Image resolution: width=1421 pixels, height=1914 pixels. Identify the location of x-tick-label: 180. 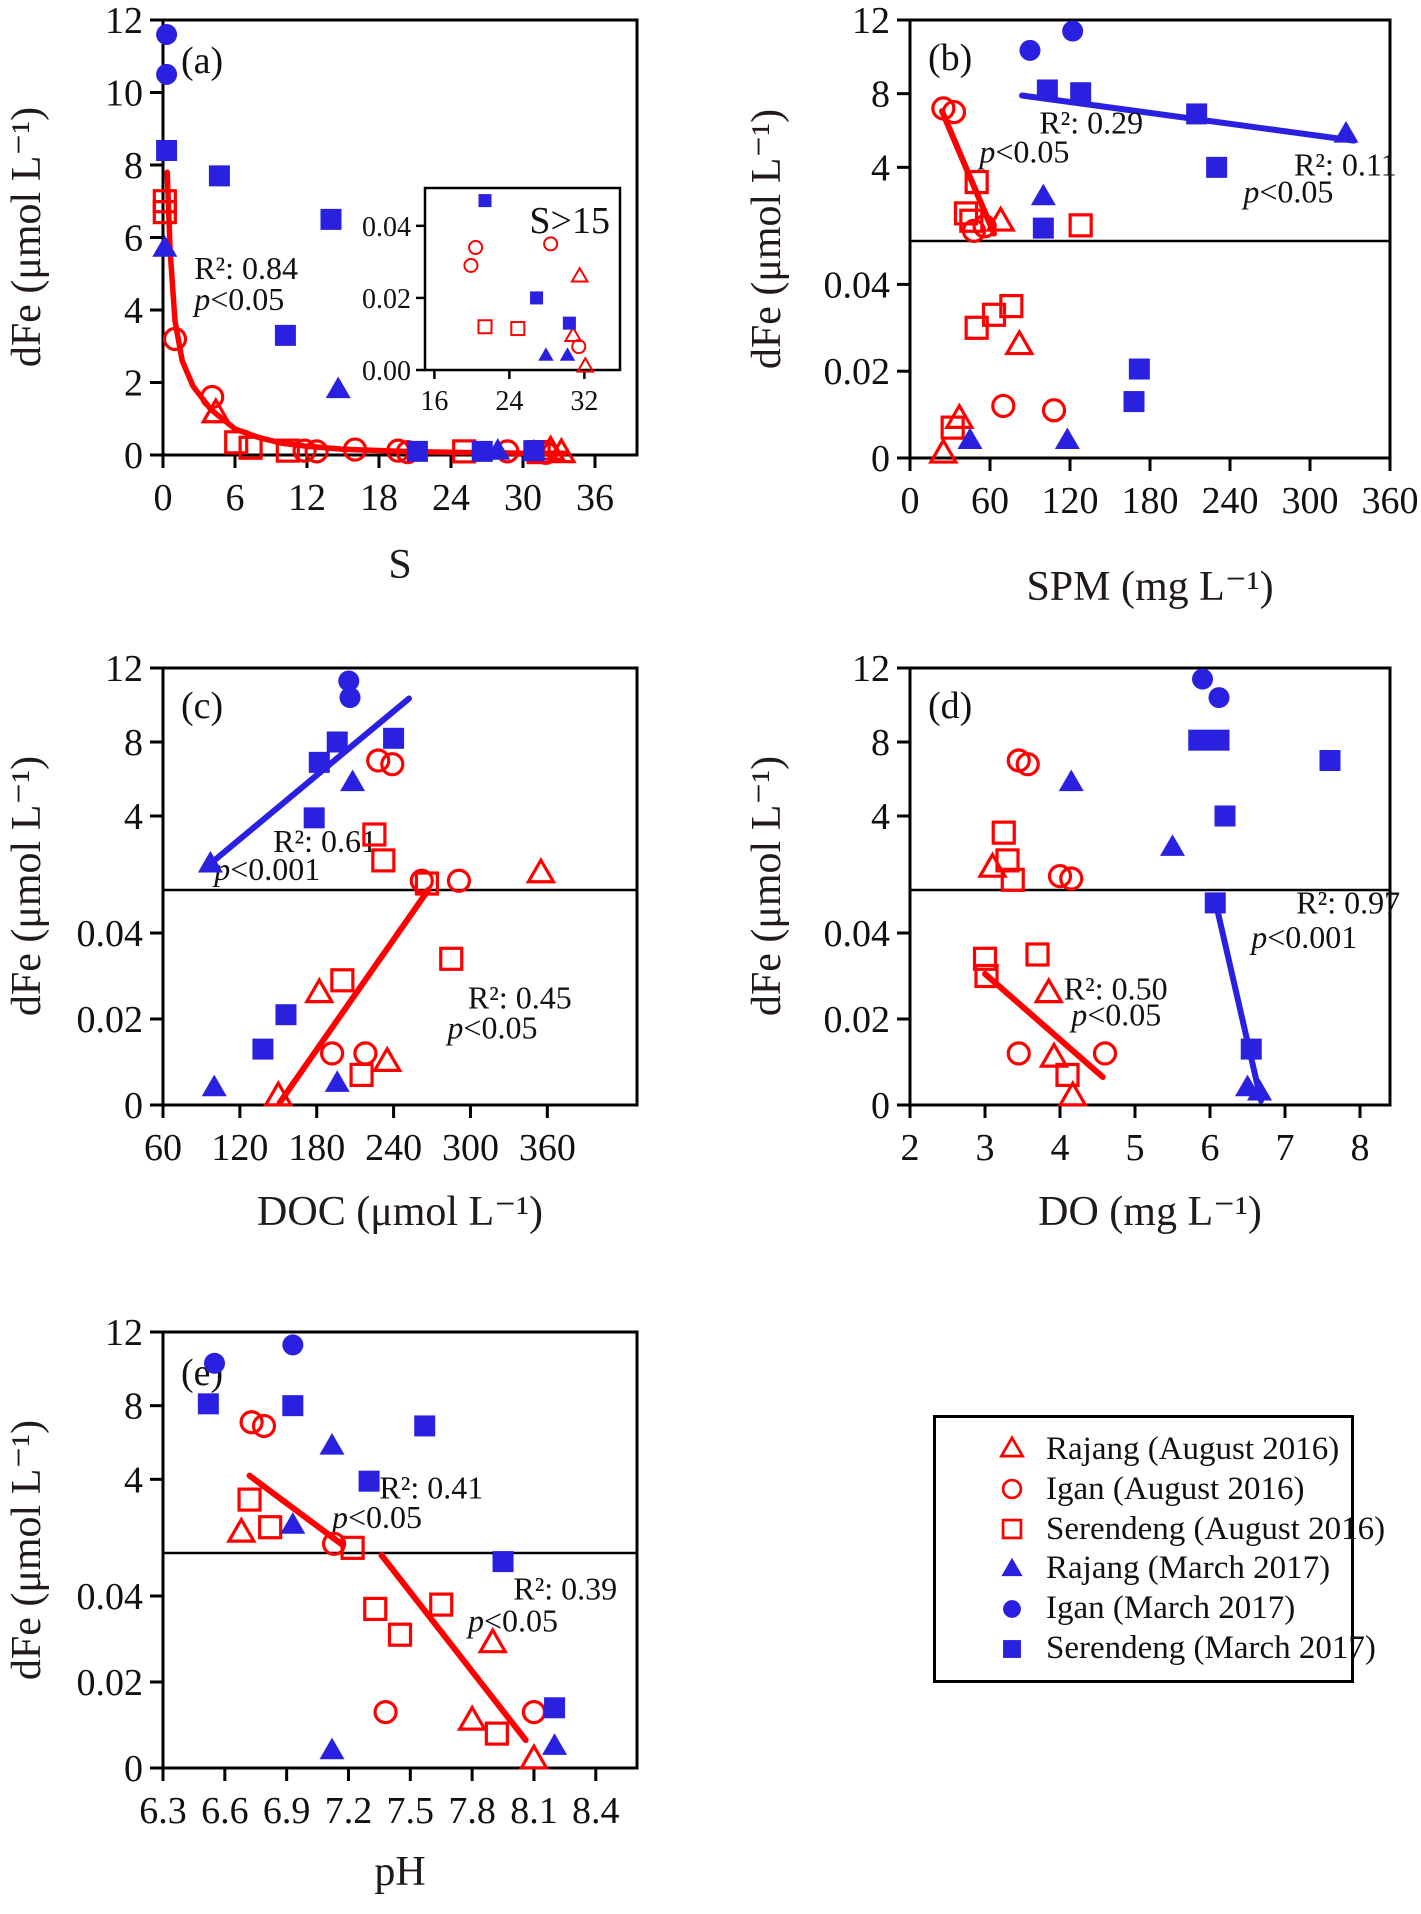
(316, 1148).